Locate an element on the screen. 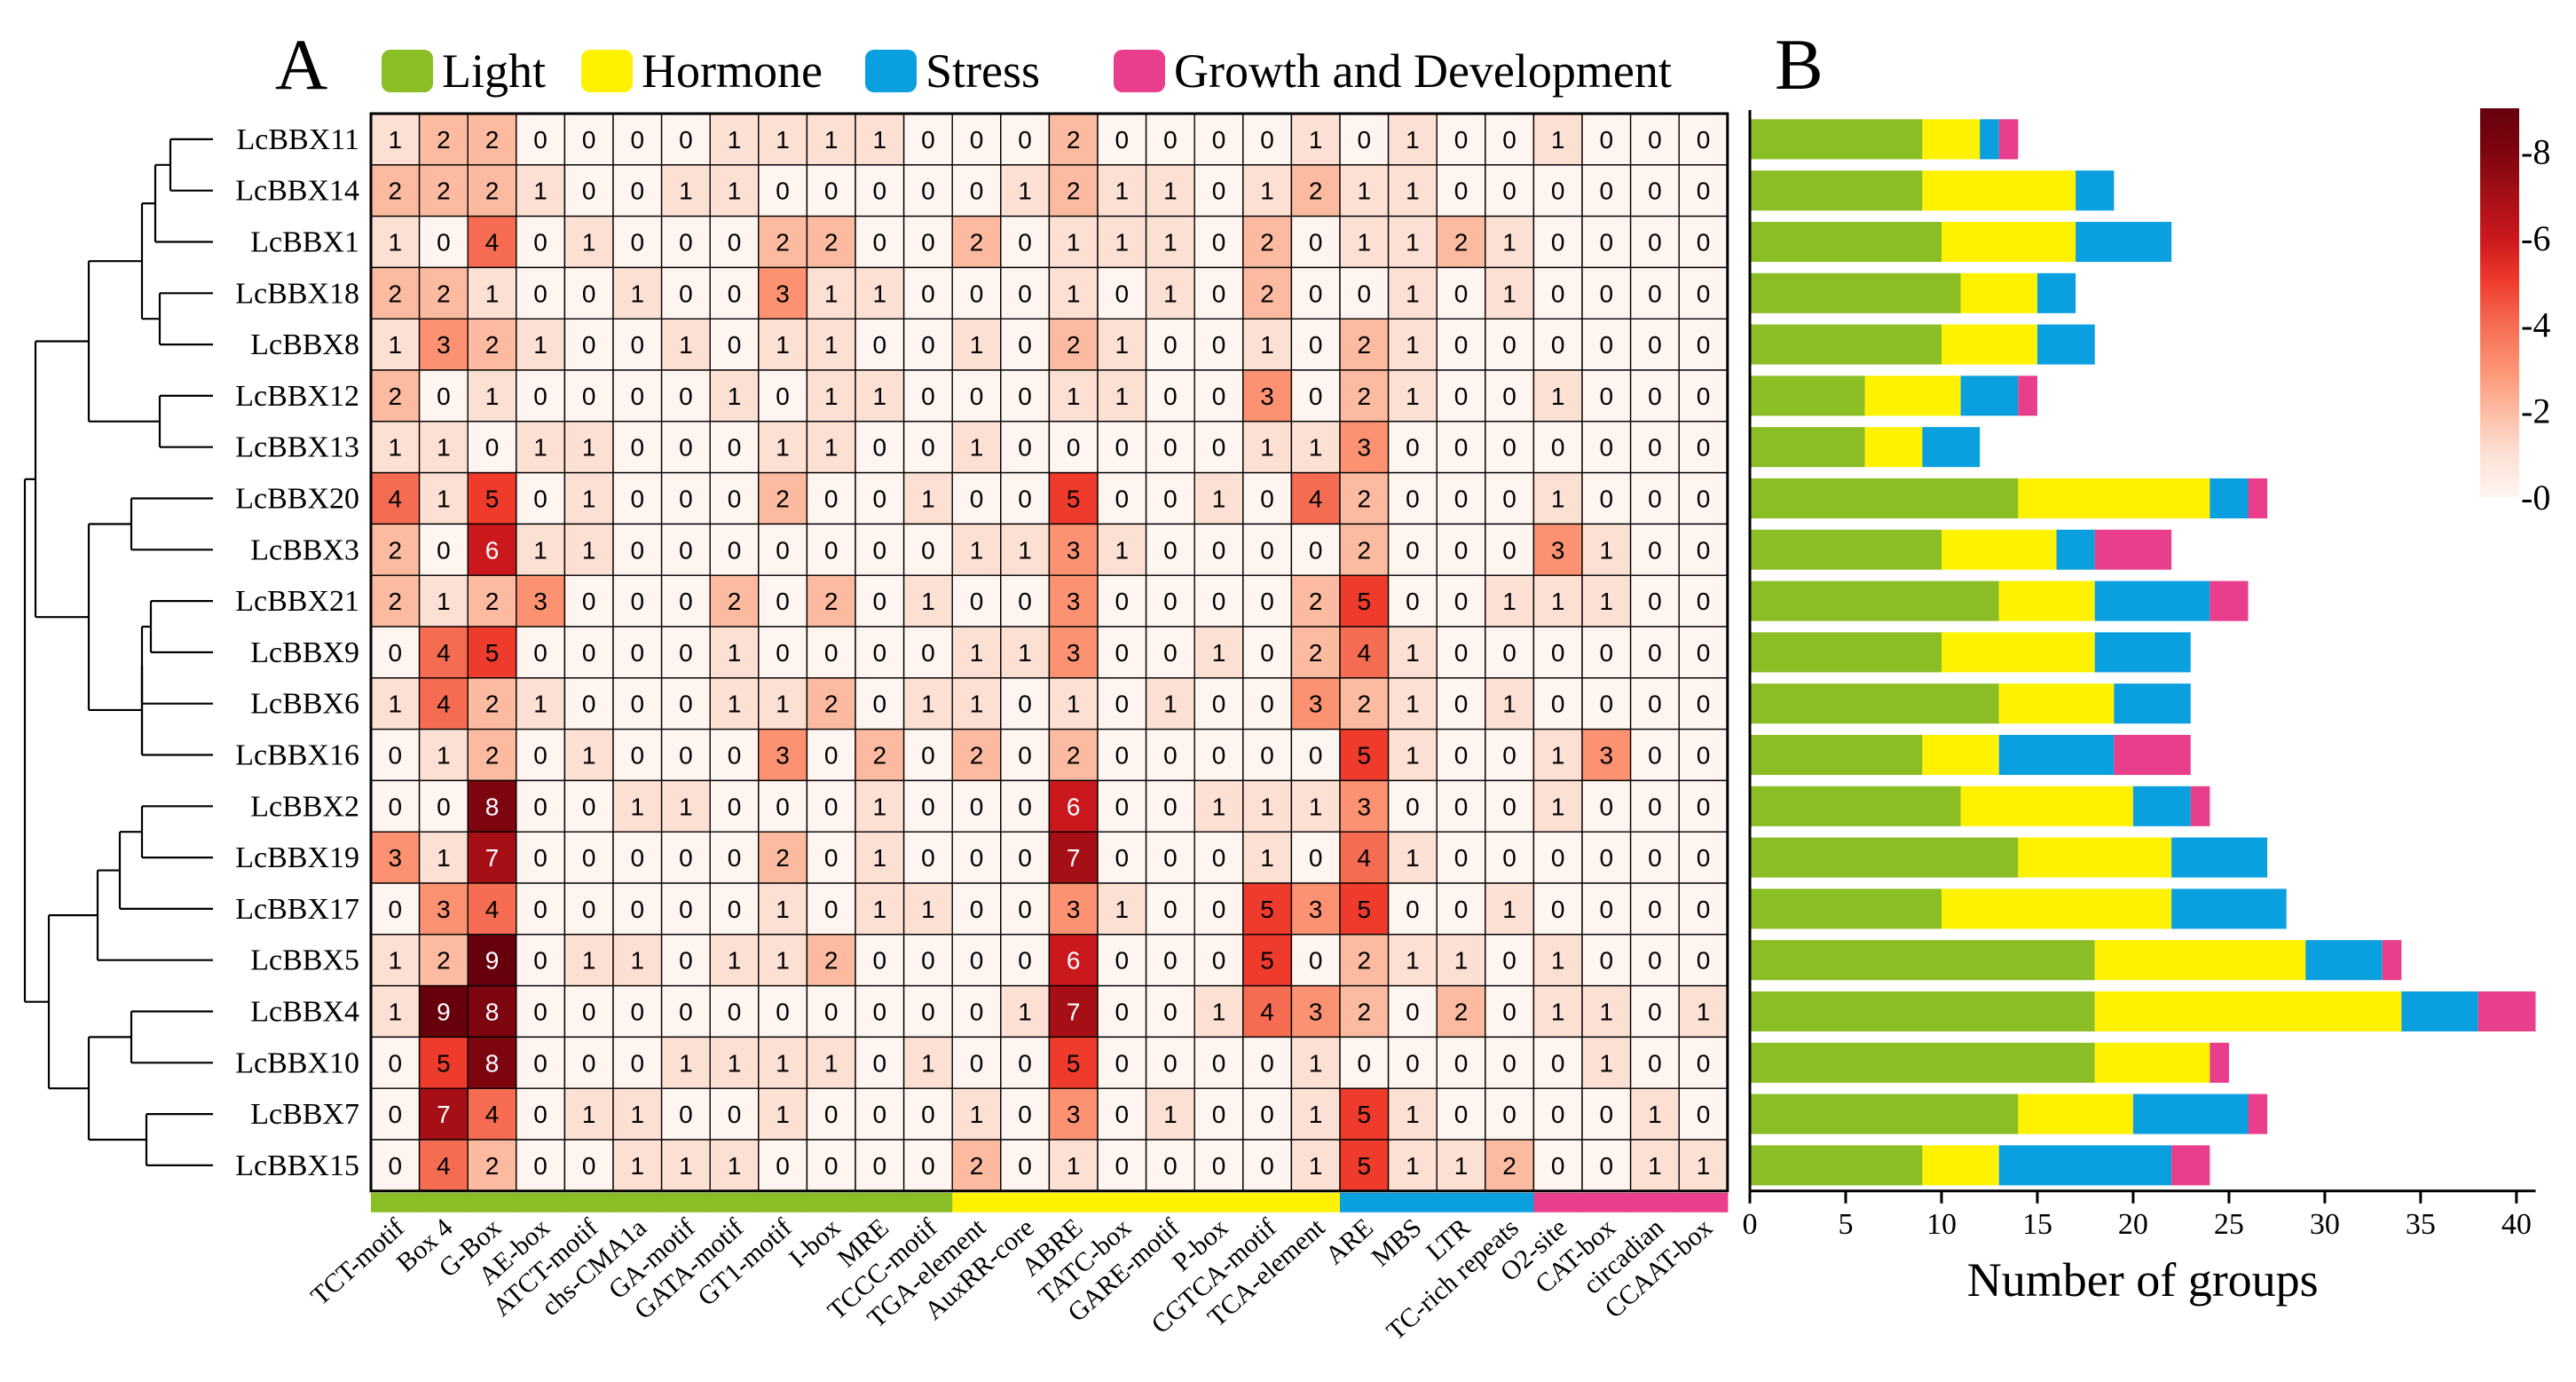 The width and height of the screenshot is (2576, 1382). x-tick-label: 35 is located at coordinates (2421, 1224).